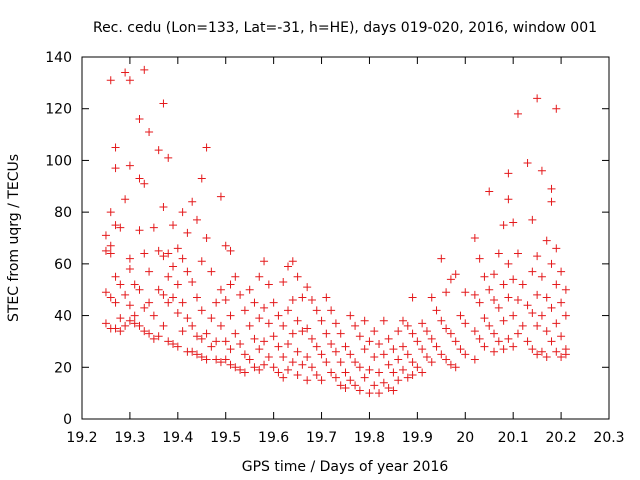  Describe the element at coordinates (63, 265) in the screenshot. I see `y-tick-label: 60` at that location.